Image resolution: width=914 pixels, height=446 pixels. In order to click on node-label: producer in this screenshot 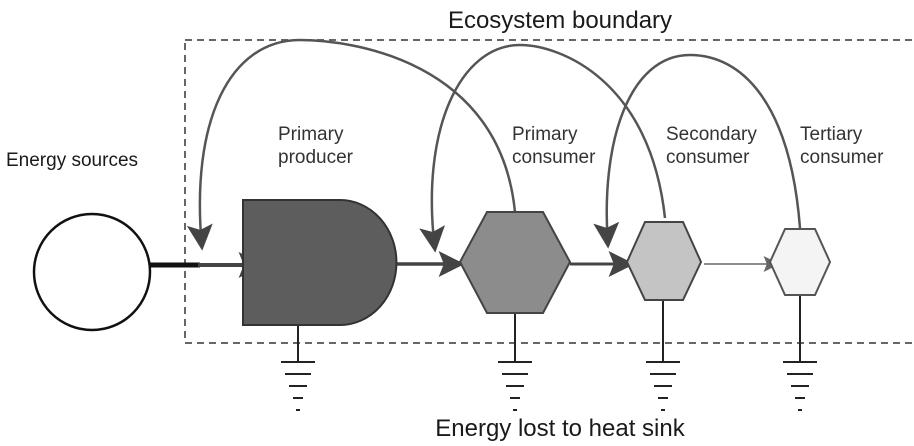, I will do `click(316, 157)`.